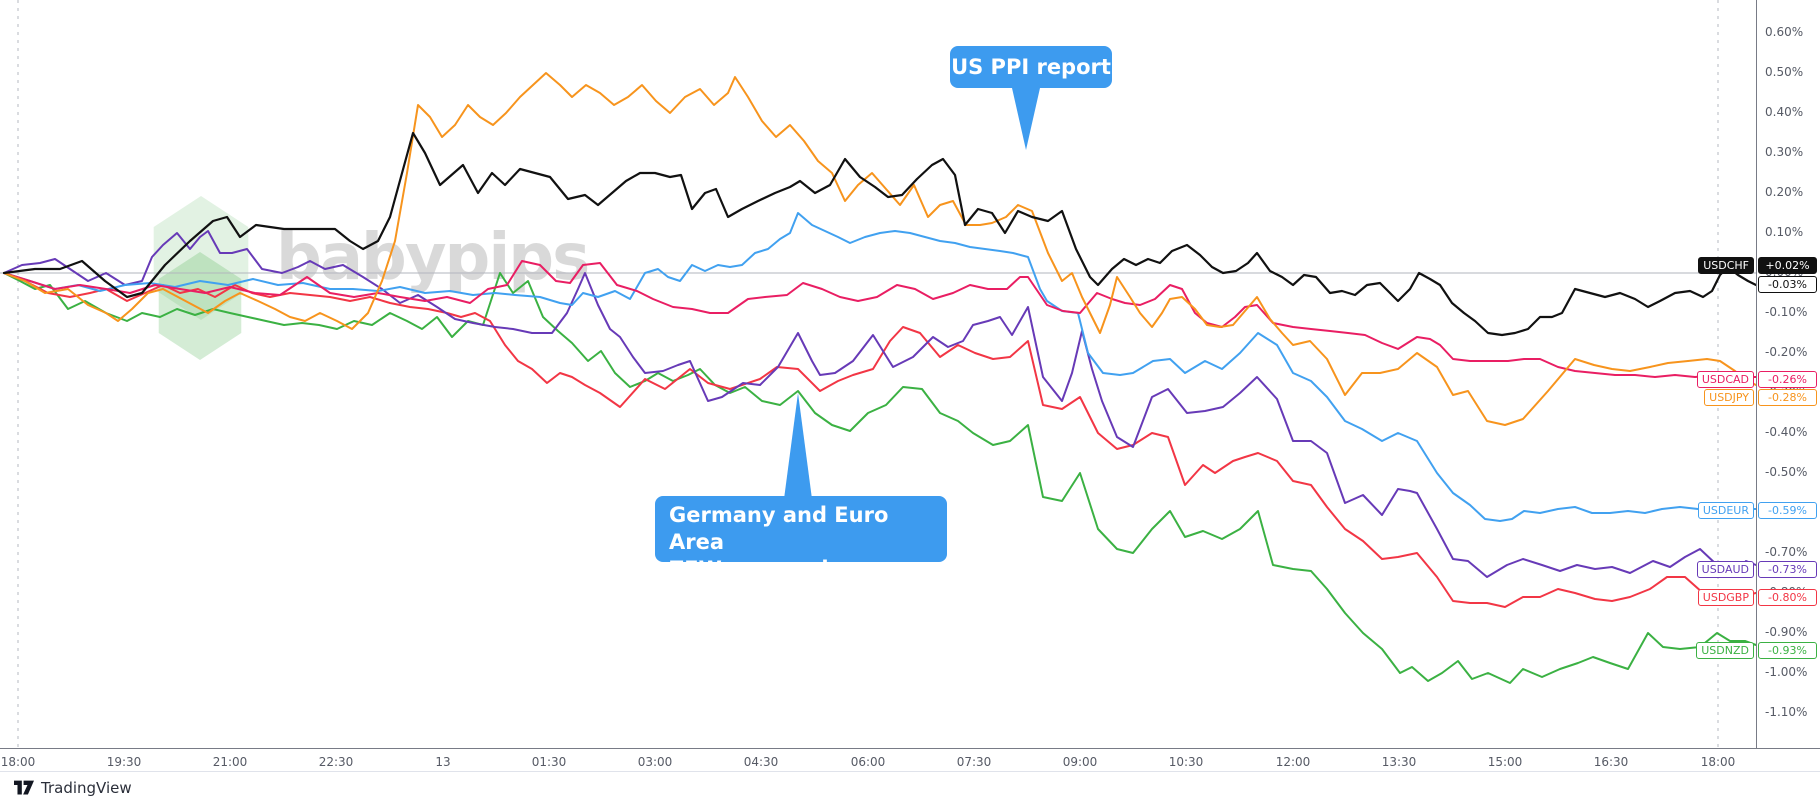 The height and width of the screenshot is (803, 1820). Describe the element at coordinates (1787, 650) in the screenshot. I see `price-value-label-usdnzd: -0.93%` at that location.